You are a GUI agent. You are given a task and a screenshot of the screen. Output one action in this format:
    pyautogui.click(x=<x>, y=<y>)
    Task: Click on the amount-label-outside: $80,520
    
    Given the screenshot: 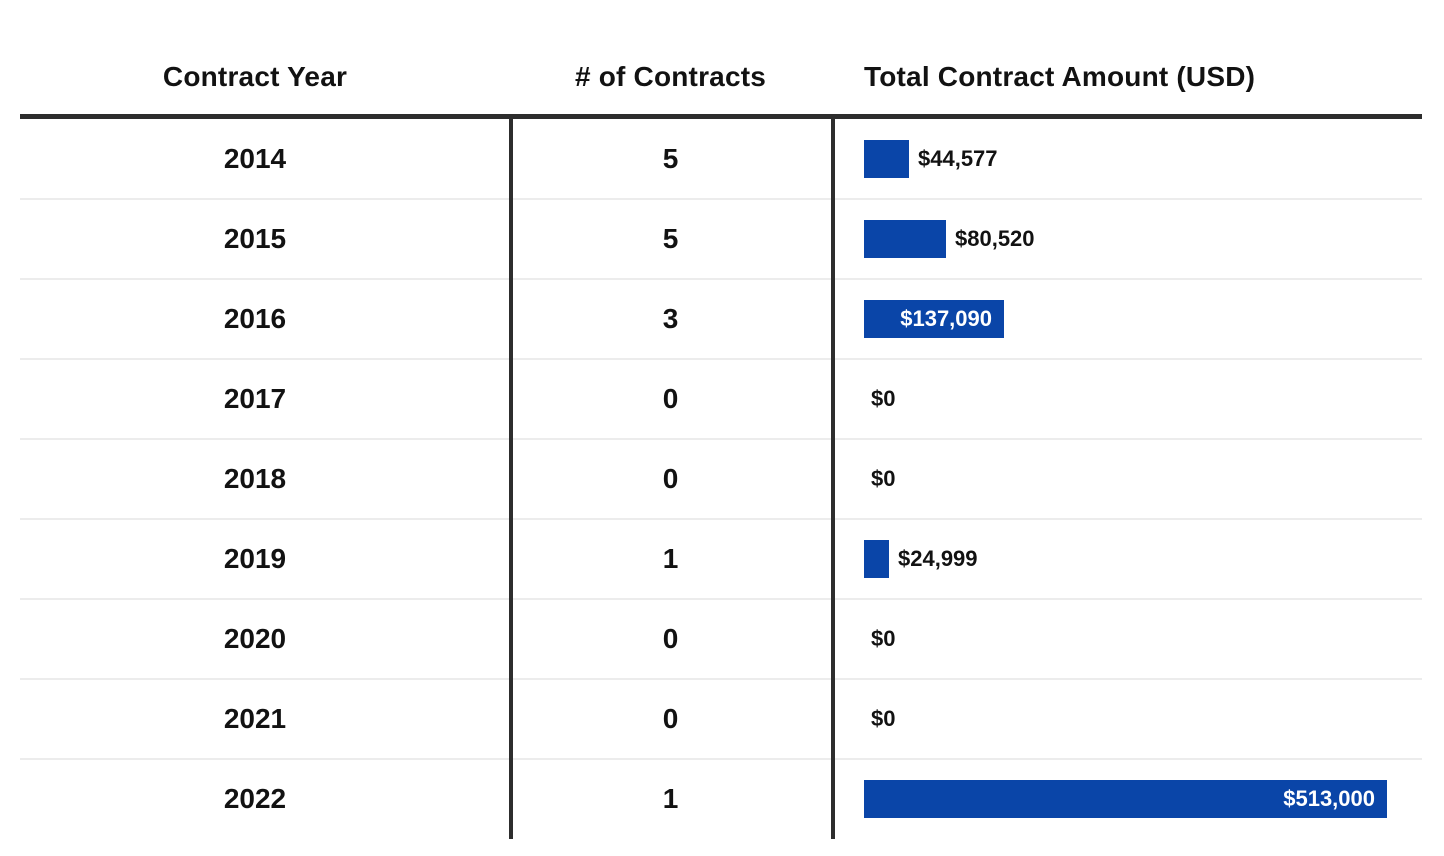 What is the action you would take?
    pyautogui.click(x=995, y=238)
    